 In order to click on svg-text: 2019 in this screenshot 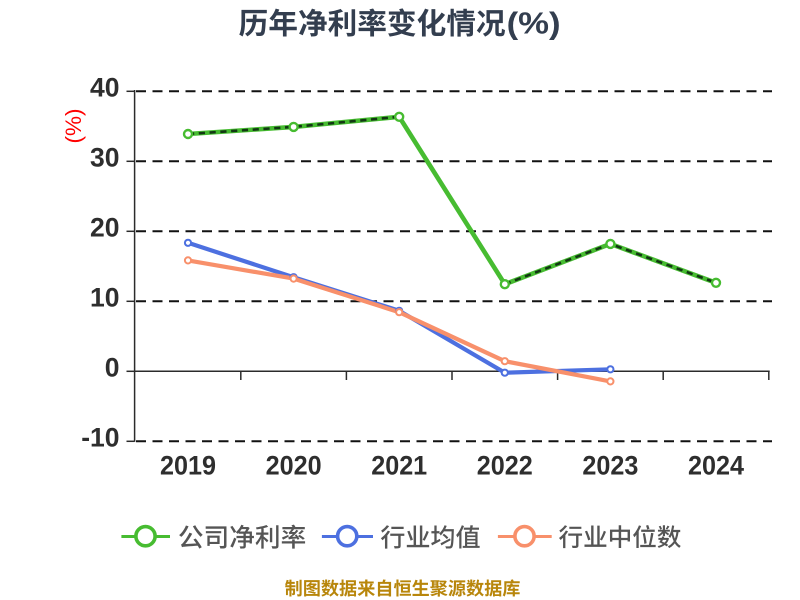, I will do `click(188, 466)`.